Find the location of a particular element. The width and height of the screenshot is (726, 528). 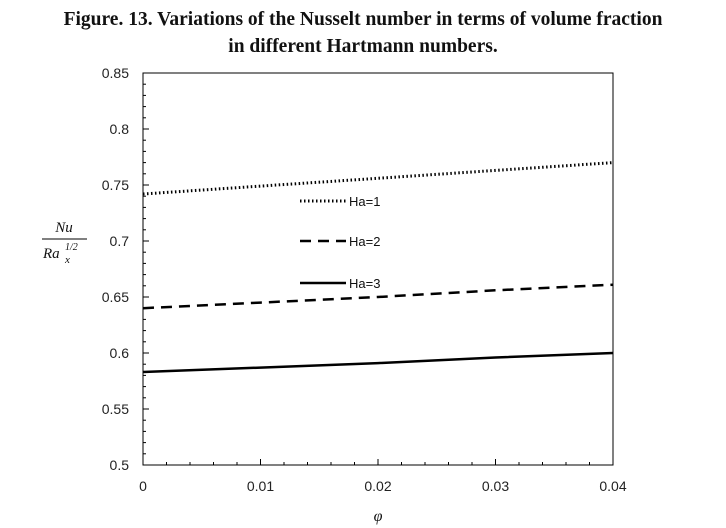

y-axis-ticks: 0.5 0.55 0.6 0.65 0.7 0.75 0.8 0.85 is located at coordinates (125, 269).